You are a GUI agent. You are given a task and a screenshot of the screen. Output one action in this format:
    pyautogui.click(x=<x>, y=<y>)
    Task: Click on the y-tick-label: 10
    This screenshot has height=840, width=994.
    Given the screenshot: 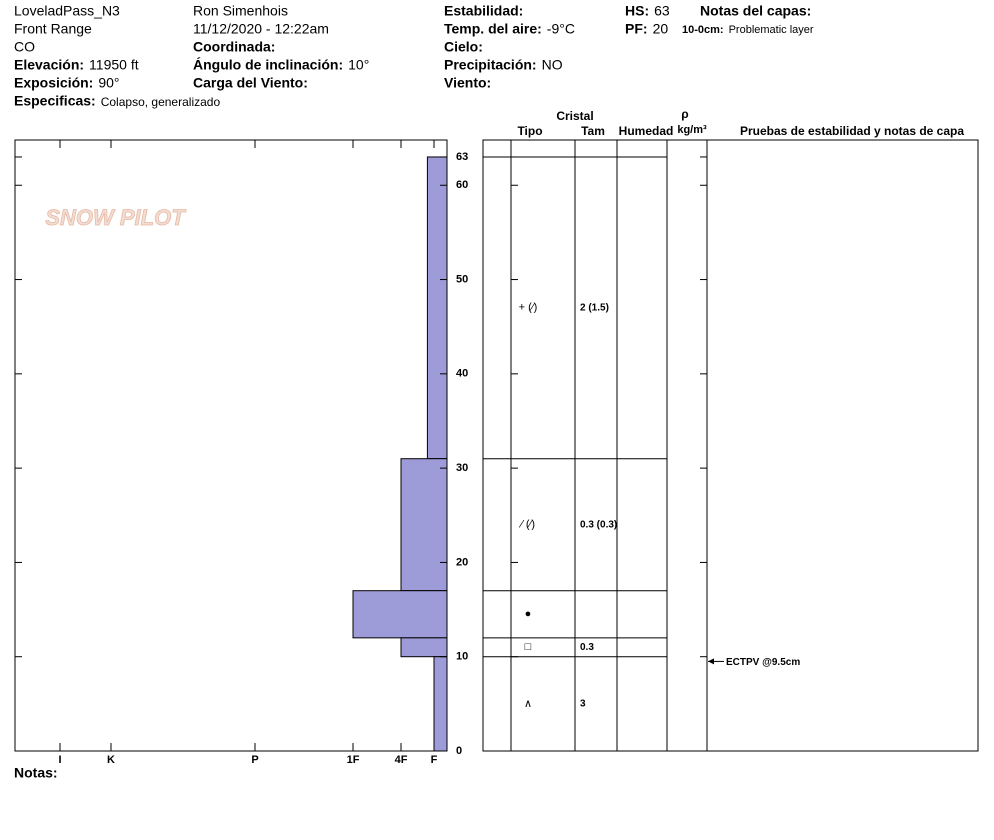 What is the action you would take?
    pyautogui.click(x=462, y=657)
    